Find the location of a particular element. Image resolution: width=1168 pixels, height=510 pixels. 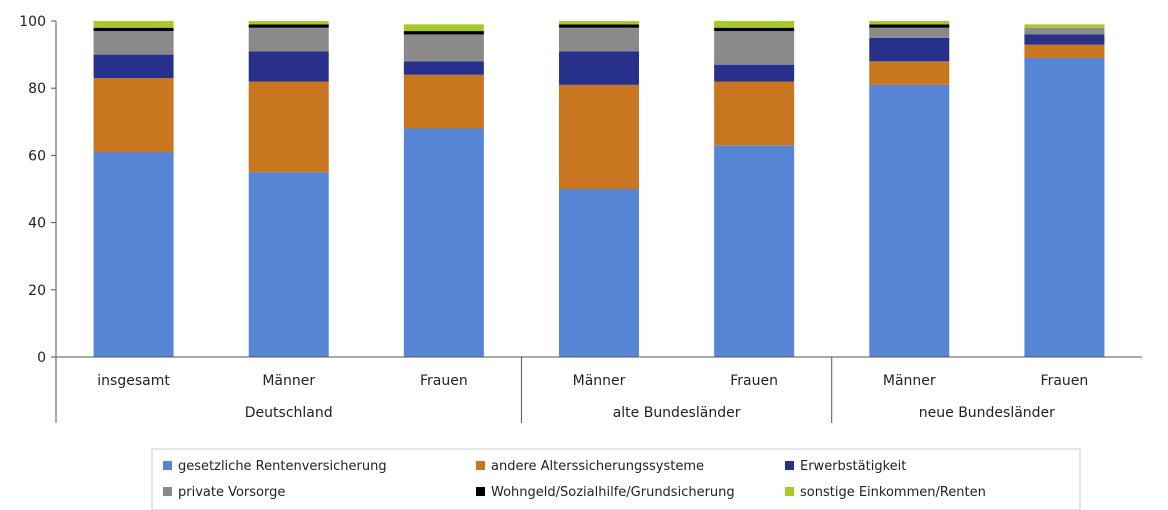

y-tick-label: 20 is located at coordinates (37, 291).